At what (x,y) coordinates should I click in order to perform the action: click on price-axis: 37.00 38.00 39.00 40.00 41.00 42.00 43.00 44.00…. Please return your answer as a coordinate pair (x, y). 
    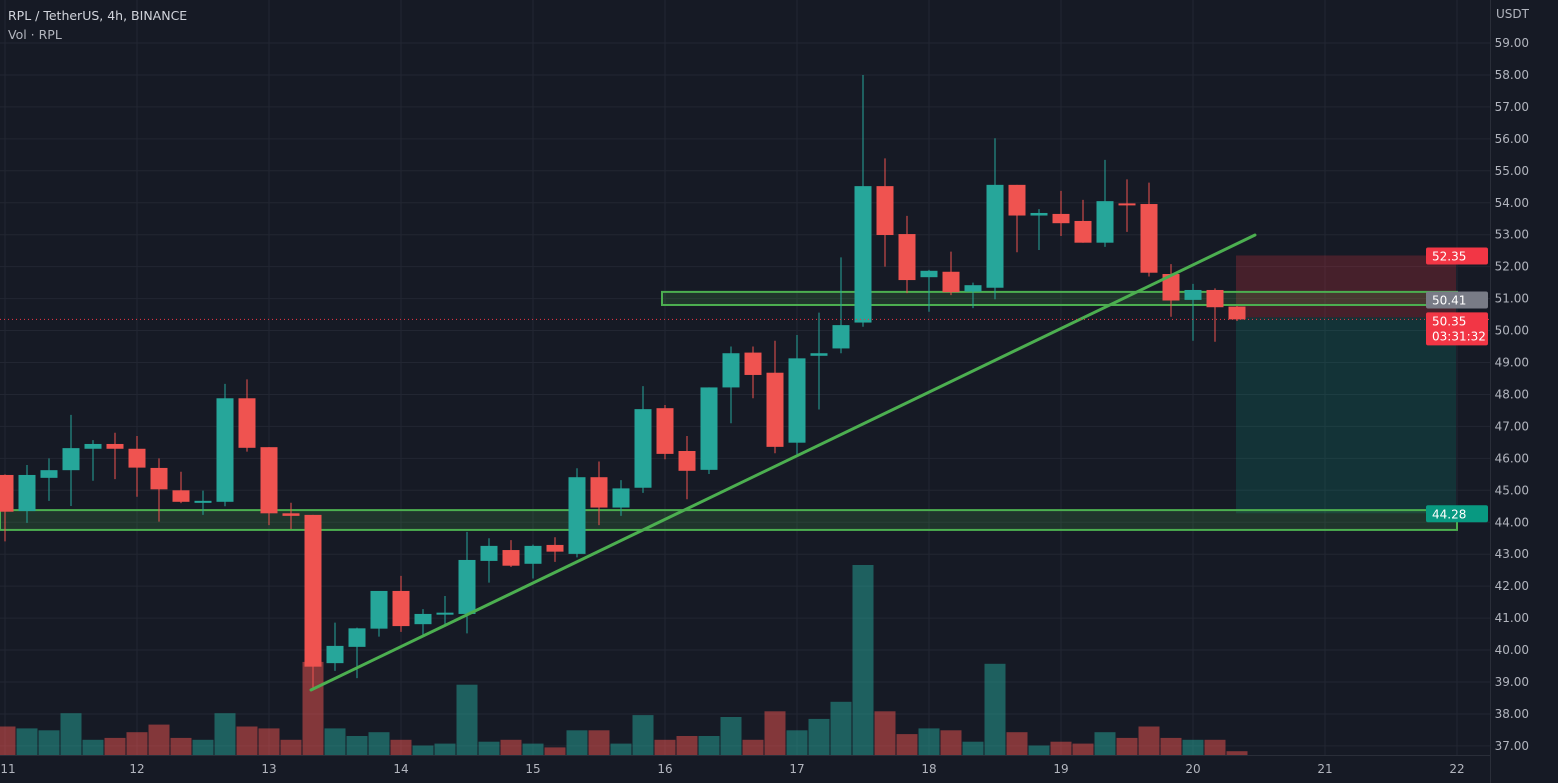
    Looking at the image, I should click on (1512, 394).